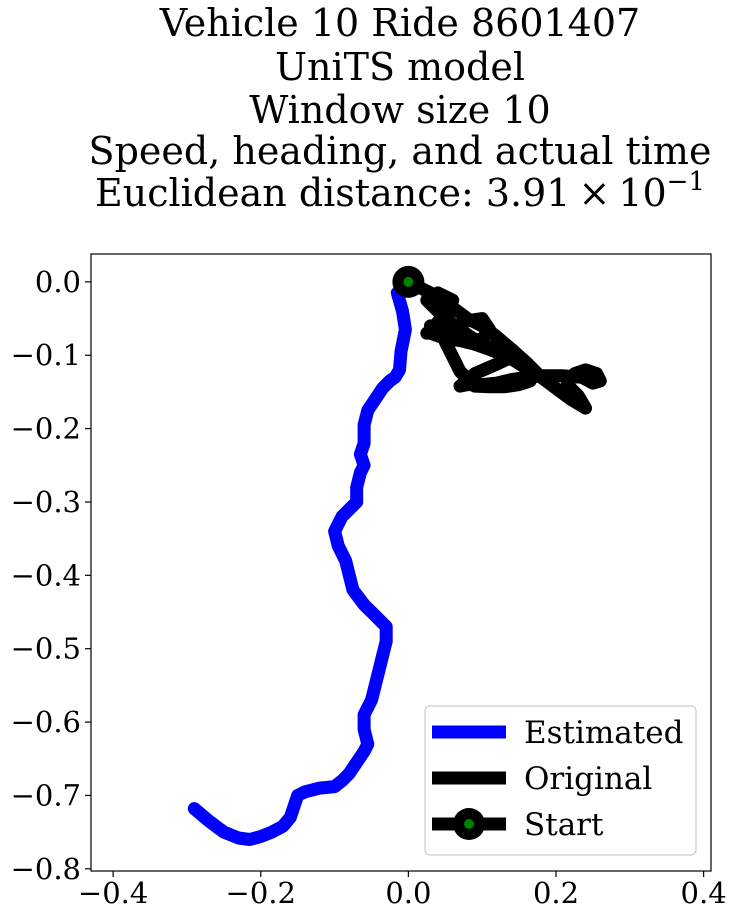 The height and width of the screenshot is (917, 738). I want to click on legend-start-marker-inner, so click(469, 824).